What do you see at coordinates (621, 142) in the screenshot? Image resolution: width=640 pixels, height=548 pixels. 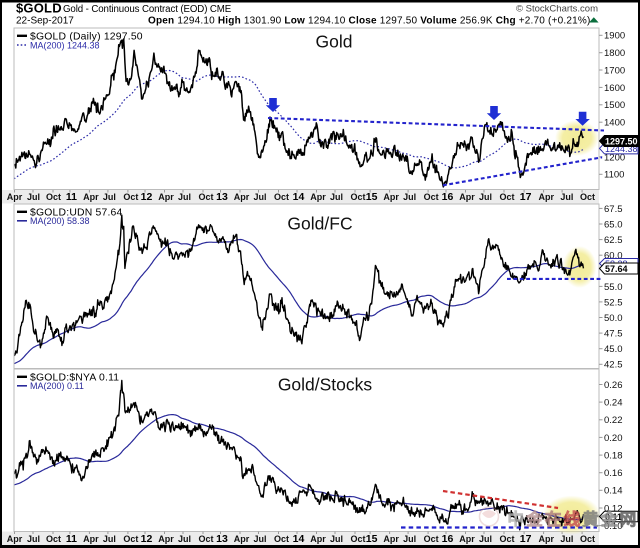 I see `svg-text: 1297.50` at bounding box center [621, 142].